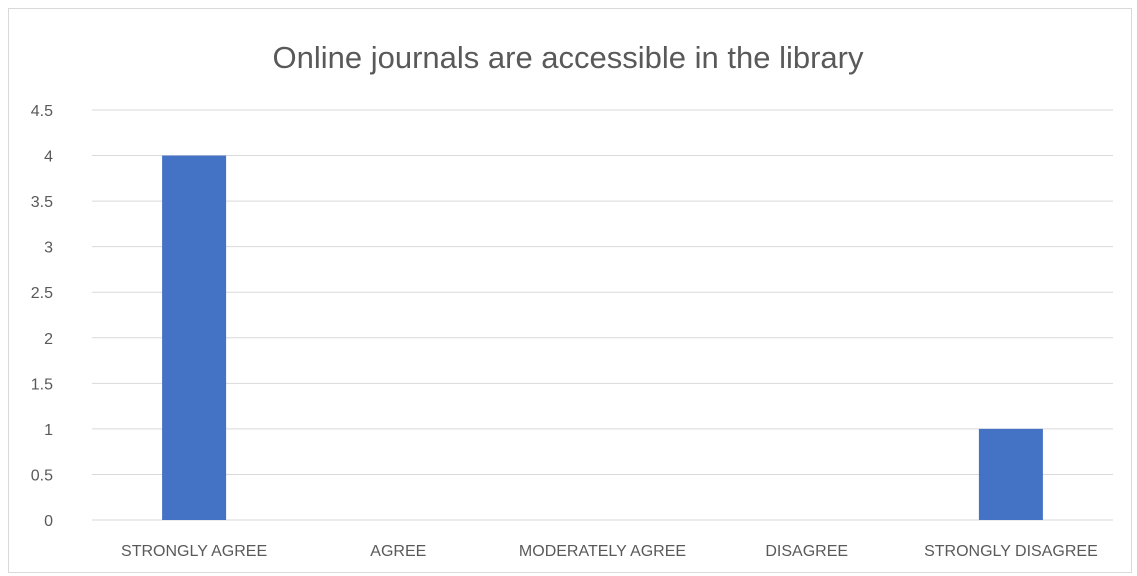 This screenshot has height=576, width=1137. I want to click on y-tick-label: 0.5, so click(42, 475).